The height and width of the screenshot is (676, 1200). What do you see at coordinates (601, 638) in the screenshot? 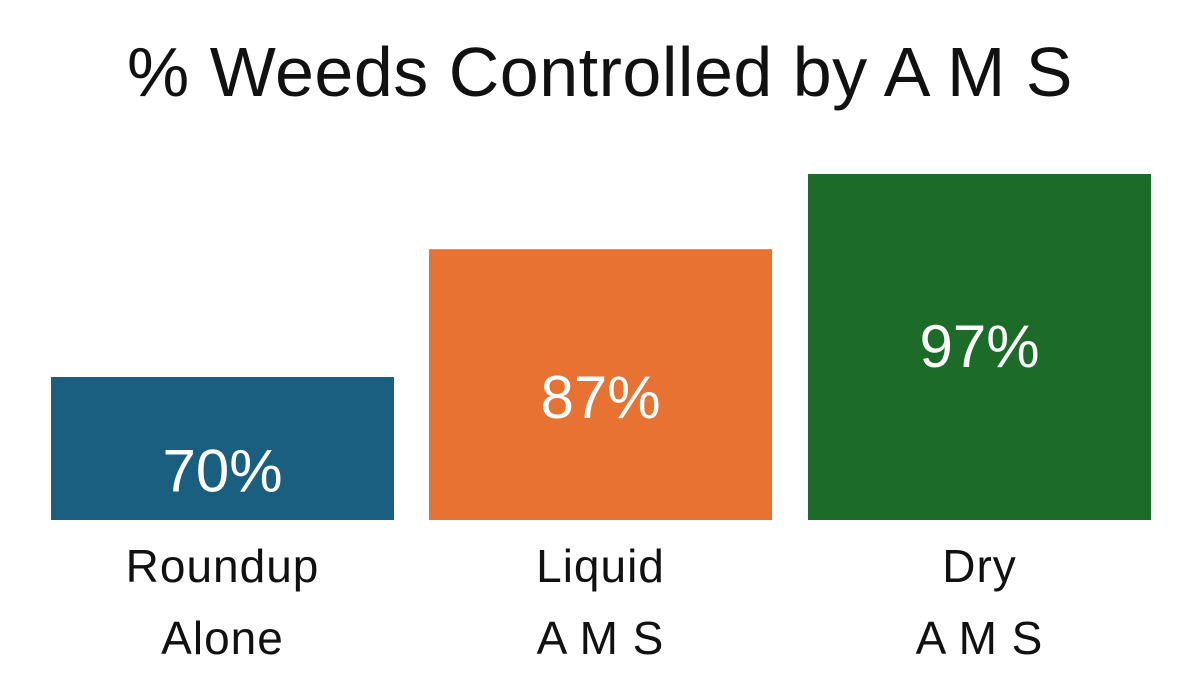
I see `category-label-2-line-2: A M S` at bounding box center [601, 638].